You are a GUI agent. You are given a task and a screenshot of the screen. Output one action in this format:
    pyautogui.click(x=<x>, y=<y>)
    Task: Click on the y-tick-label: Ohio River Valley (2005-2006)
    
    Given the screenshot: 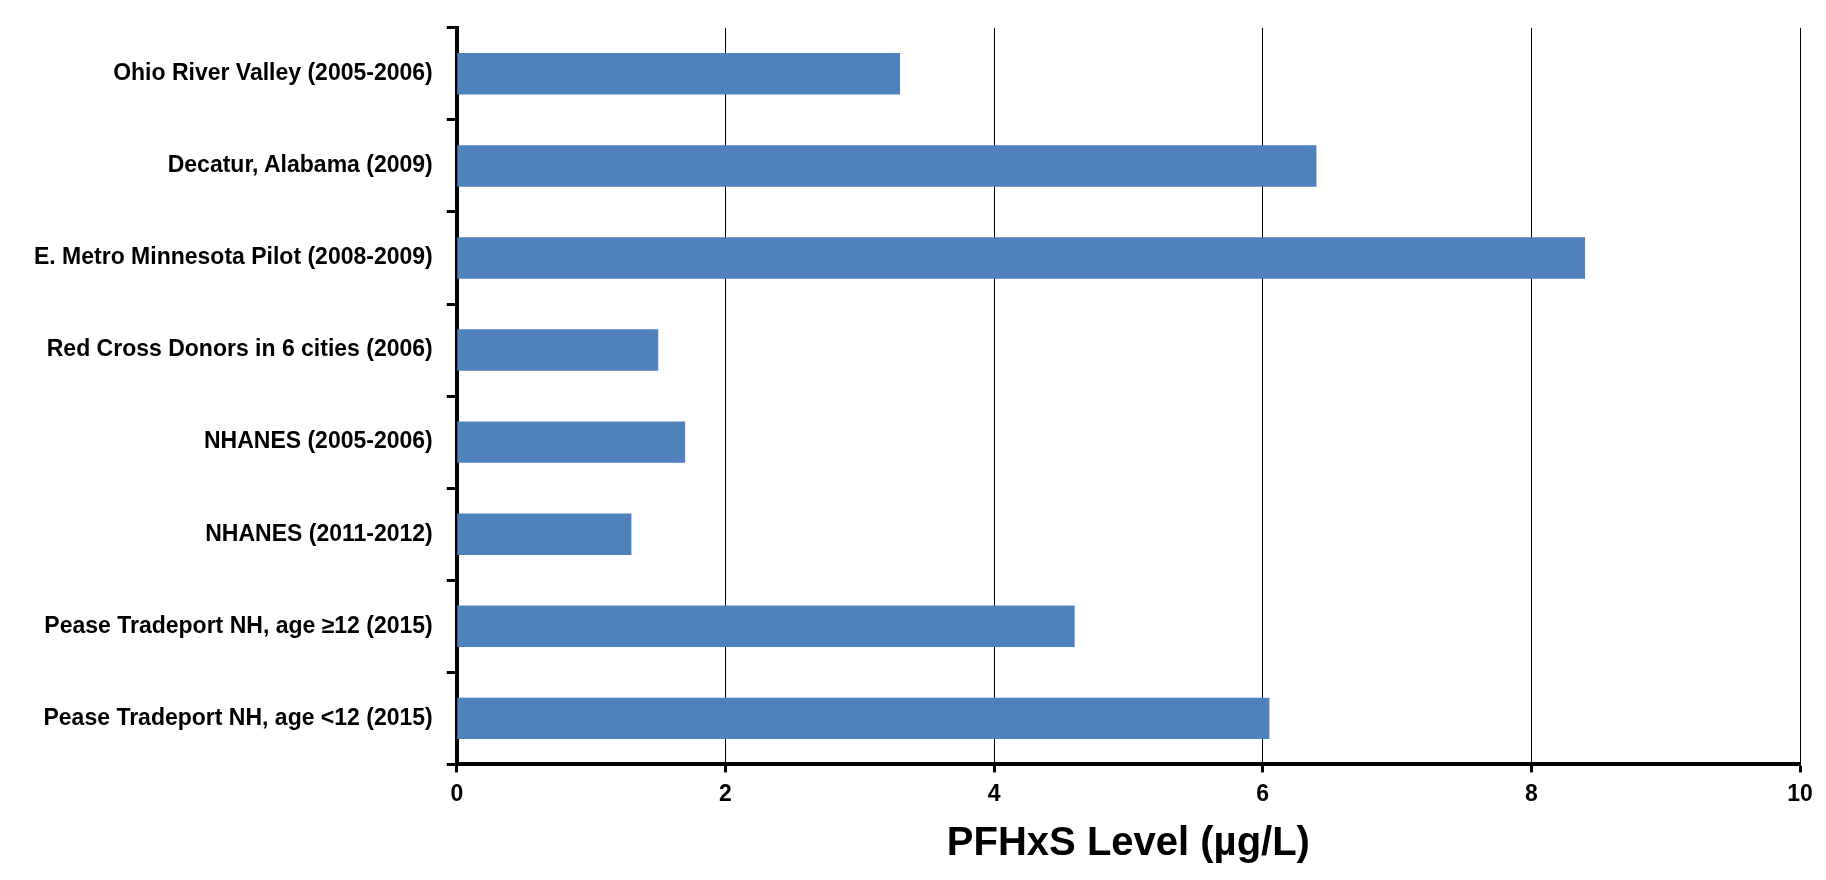 What is the action you would take?
    pyautogui.click(x=273, y=72)
    